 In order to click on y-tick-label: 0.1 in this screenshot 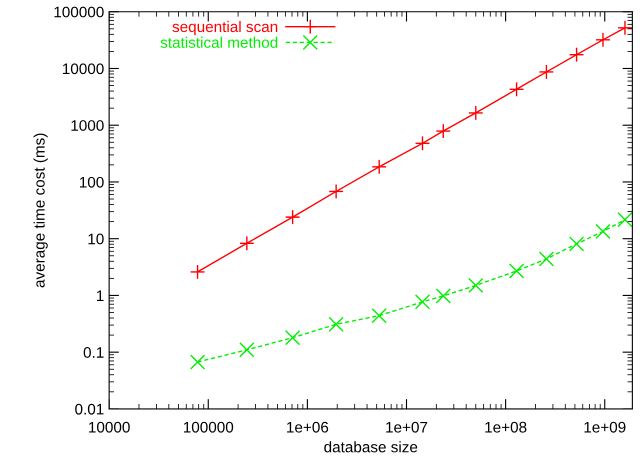, I will do `click(94, 352)`.